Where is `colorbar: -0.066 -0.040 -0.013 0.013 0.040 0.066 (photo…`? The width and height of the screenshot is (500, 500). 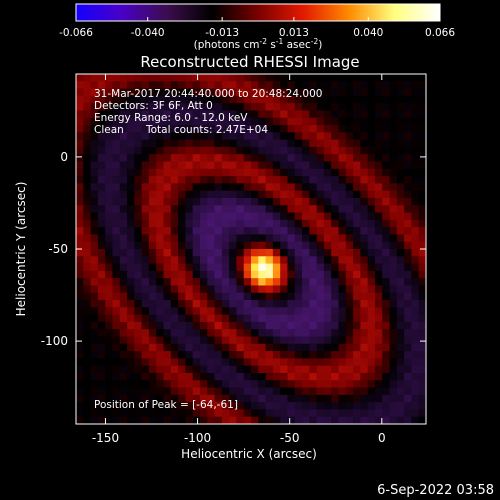
colorbar: -0.066 -0.040 -0.013 0.013 0.040 0.066 (photo… is located at coordinates (257, 27).